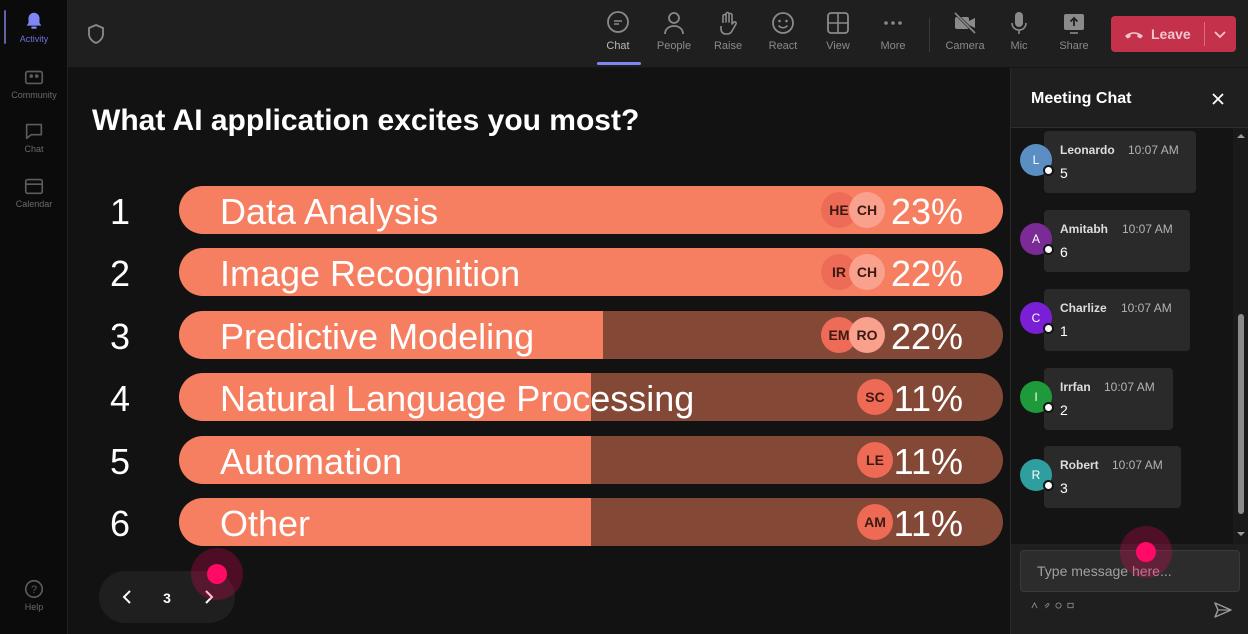 Image resolution: width=1248 pixels, height=634 pixels. I want to click on format-icon, so click(1034, 605).